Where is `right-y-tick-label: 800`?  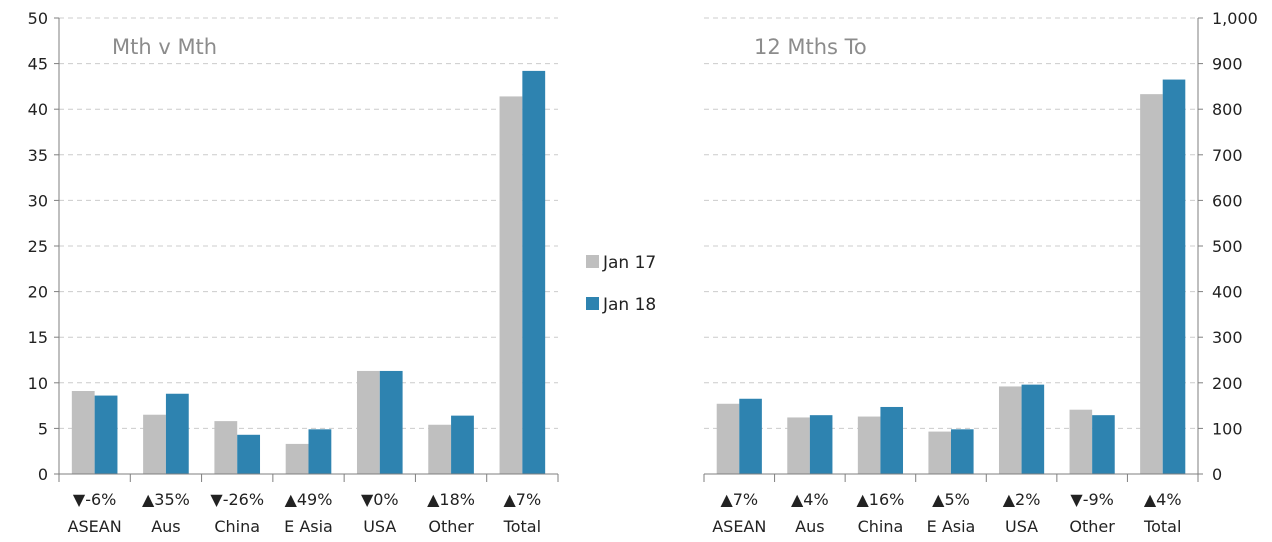
right-y-tick-label: 800 is located at coordinates (1227, 109).